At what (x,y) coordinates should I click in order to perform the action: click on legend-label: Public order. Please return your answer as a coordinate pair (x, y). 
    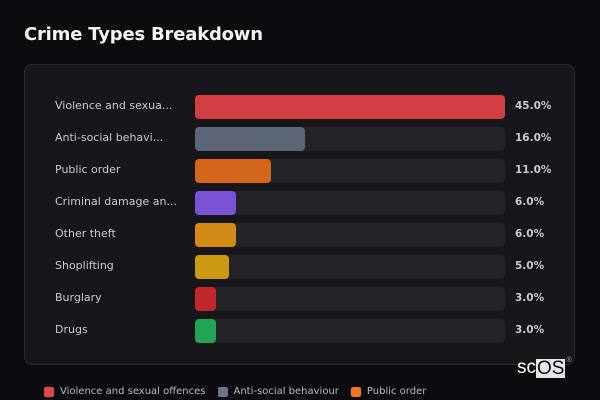
    Looking at the image, I should click on (396, 391).